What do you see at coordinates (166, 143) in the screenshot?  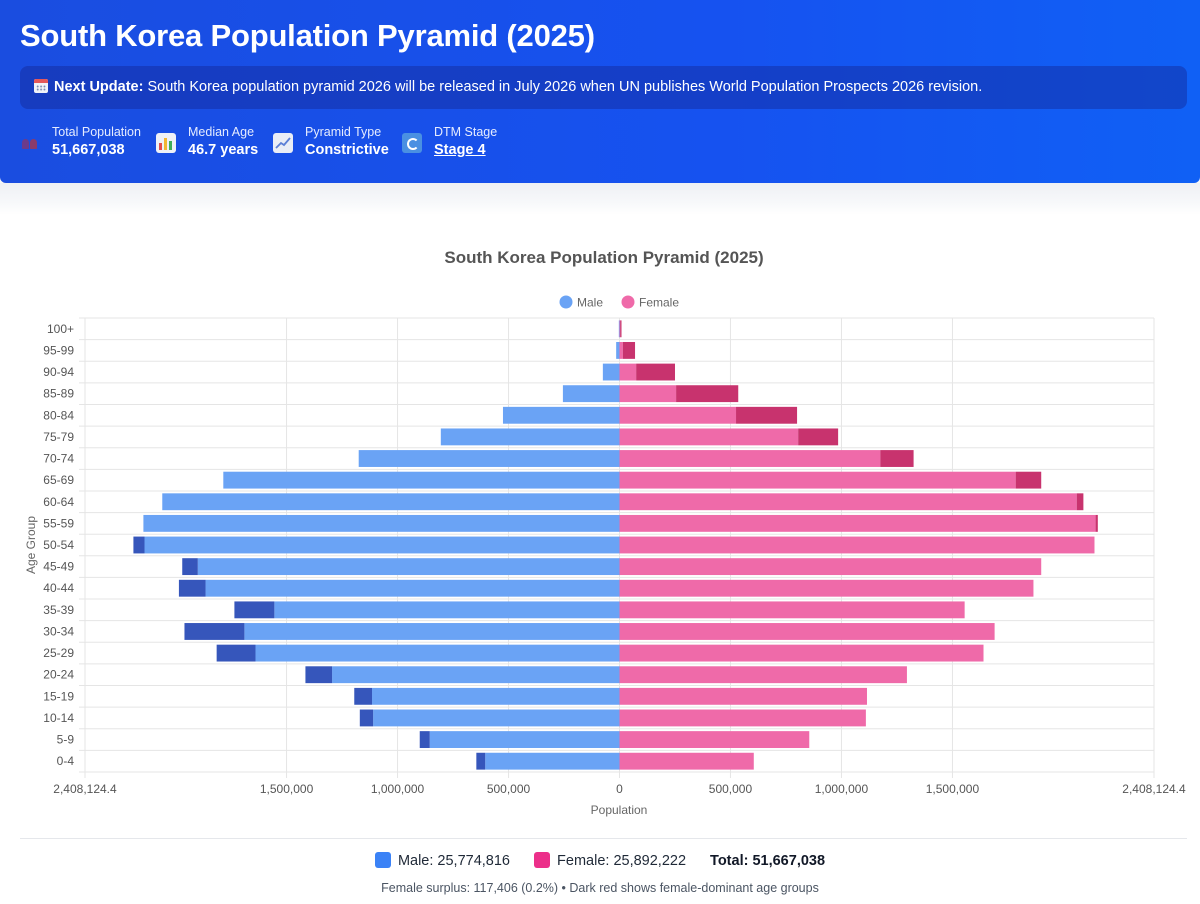 I see `bar-chart-icon` at bounding box center [166, 143].